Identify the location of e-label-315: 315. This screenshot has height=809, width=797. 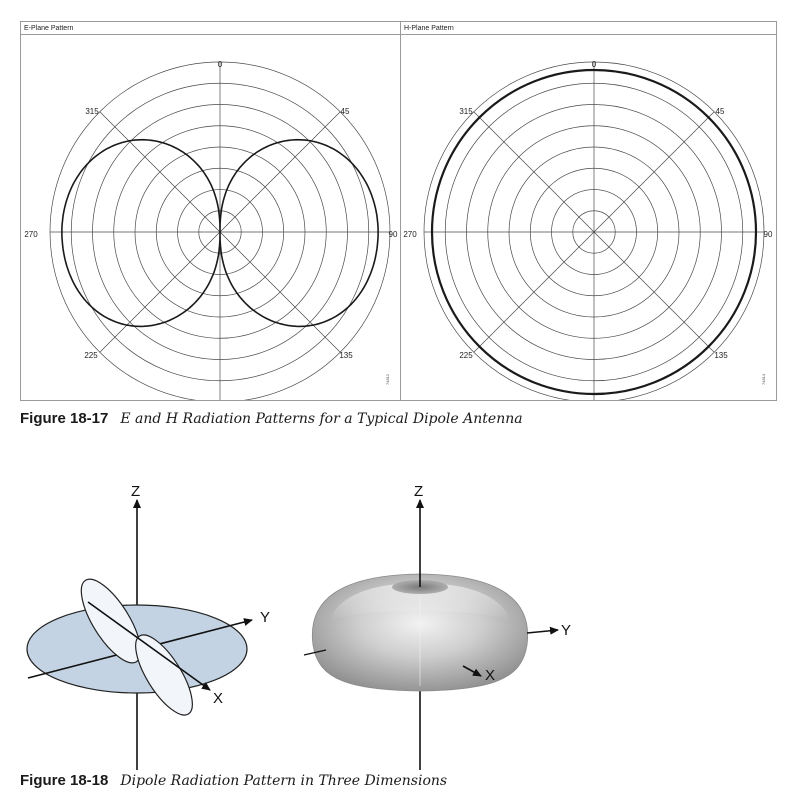
(92, 111).